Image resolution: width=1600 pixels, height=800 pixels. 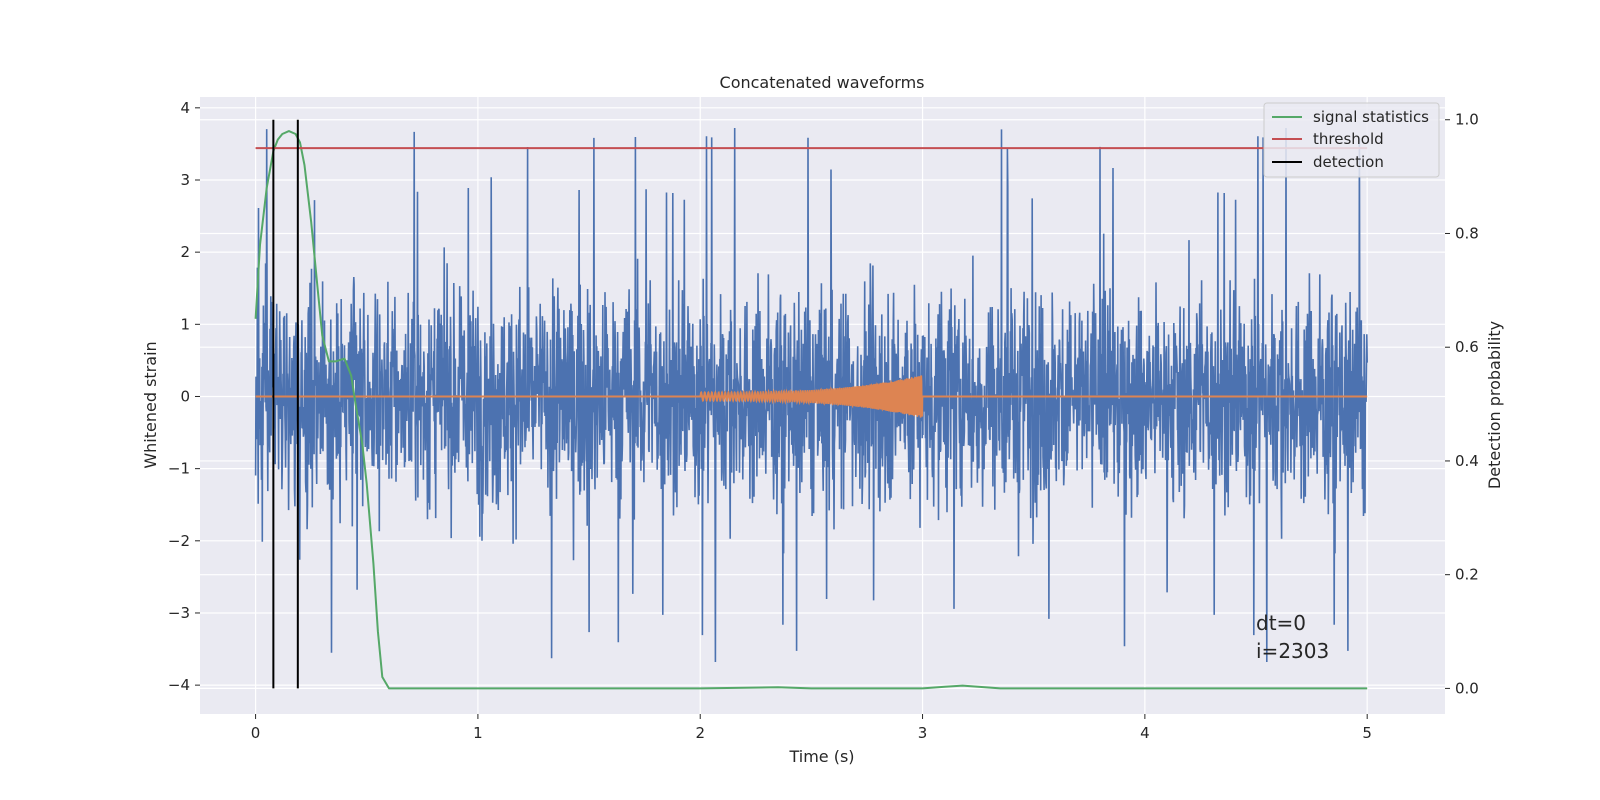 I want to click on y-left-tick-label: −4, so click(x=179, y=685).